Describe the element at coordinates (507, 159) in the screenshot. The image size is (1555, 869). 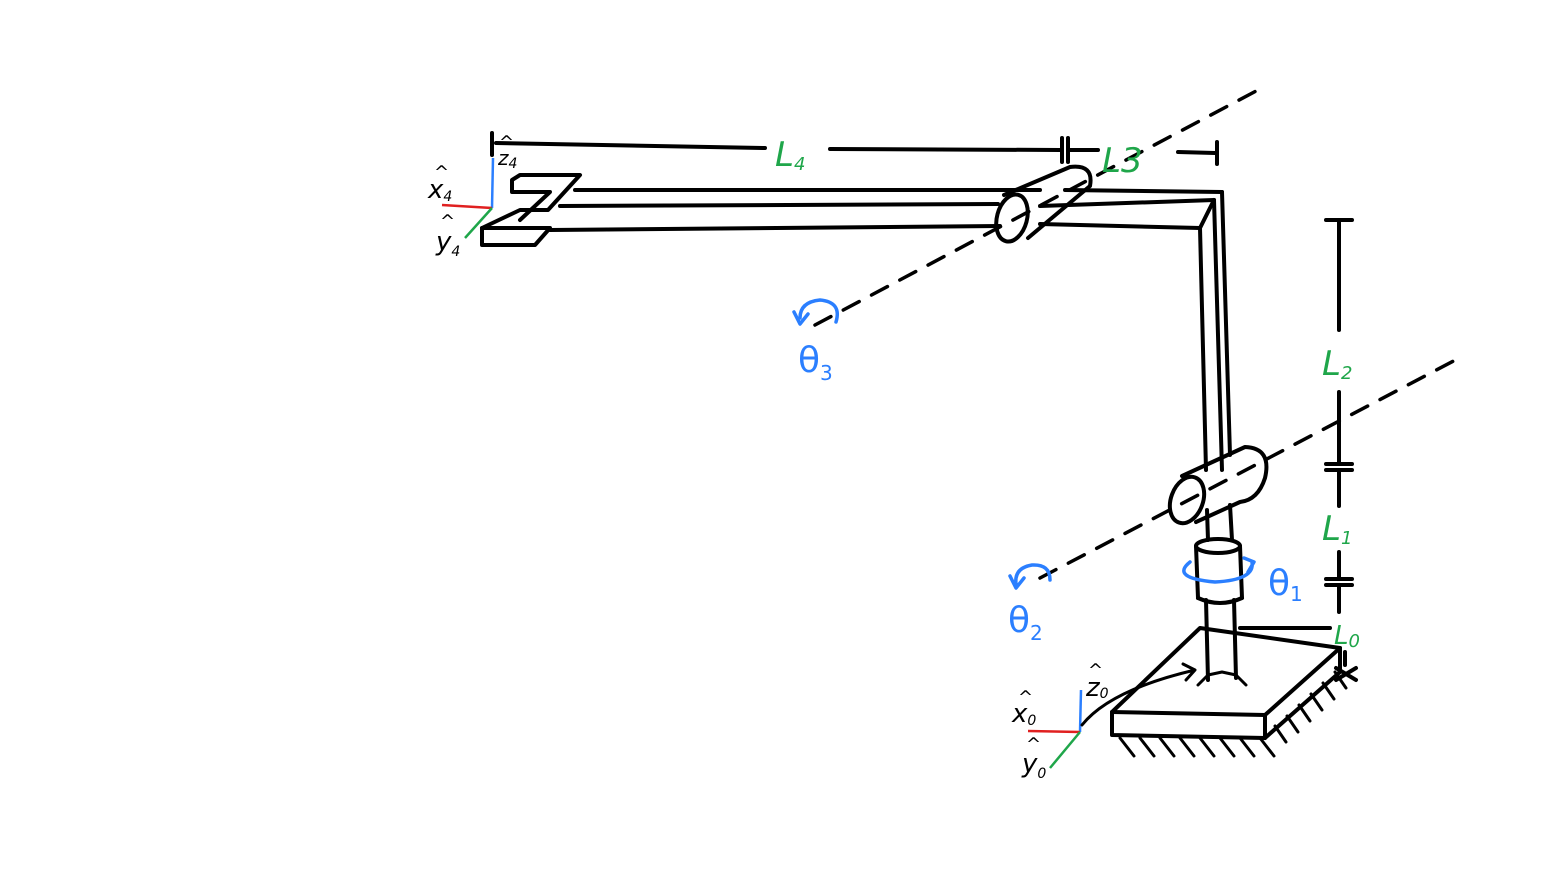
I see `frame4-z-label: z4` at that location.